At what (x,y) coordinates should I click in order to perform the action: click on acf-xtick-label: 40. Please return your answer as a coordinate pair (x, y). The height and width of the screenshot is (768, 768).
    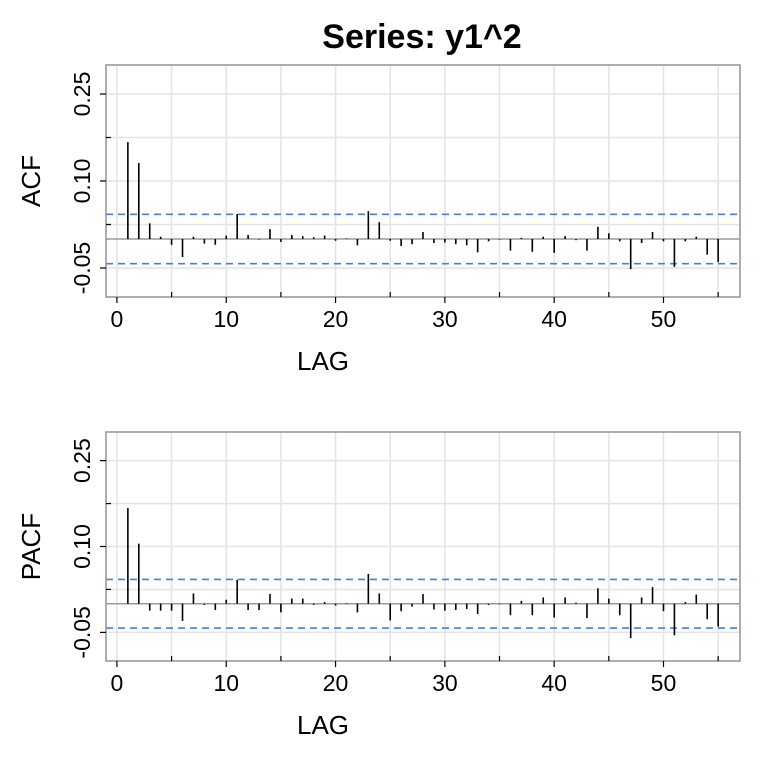
    Looking at the image, I should click on (554, 319).